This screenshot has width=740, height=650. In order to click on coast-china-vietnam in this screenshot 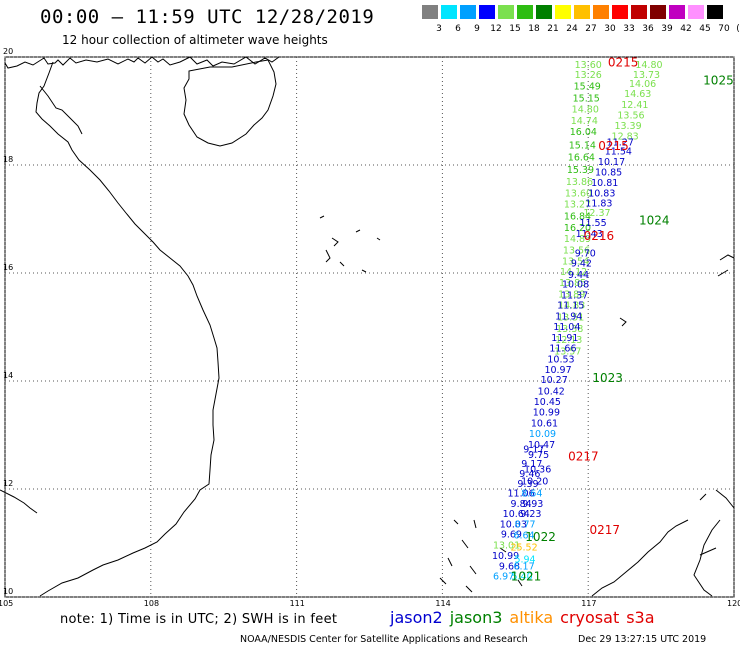, I will do `click(142, 62)`.